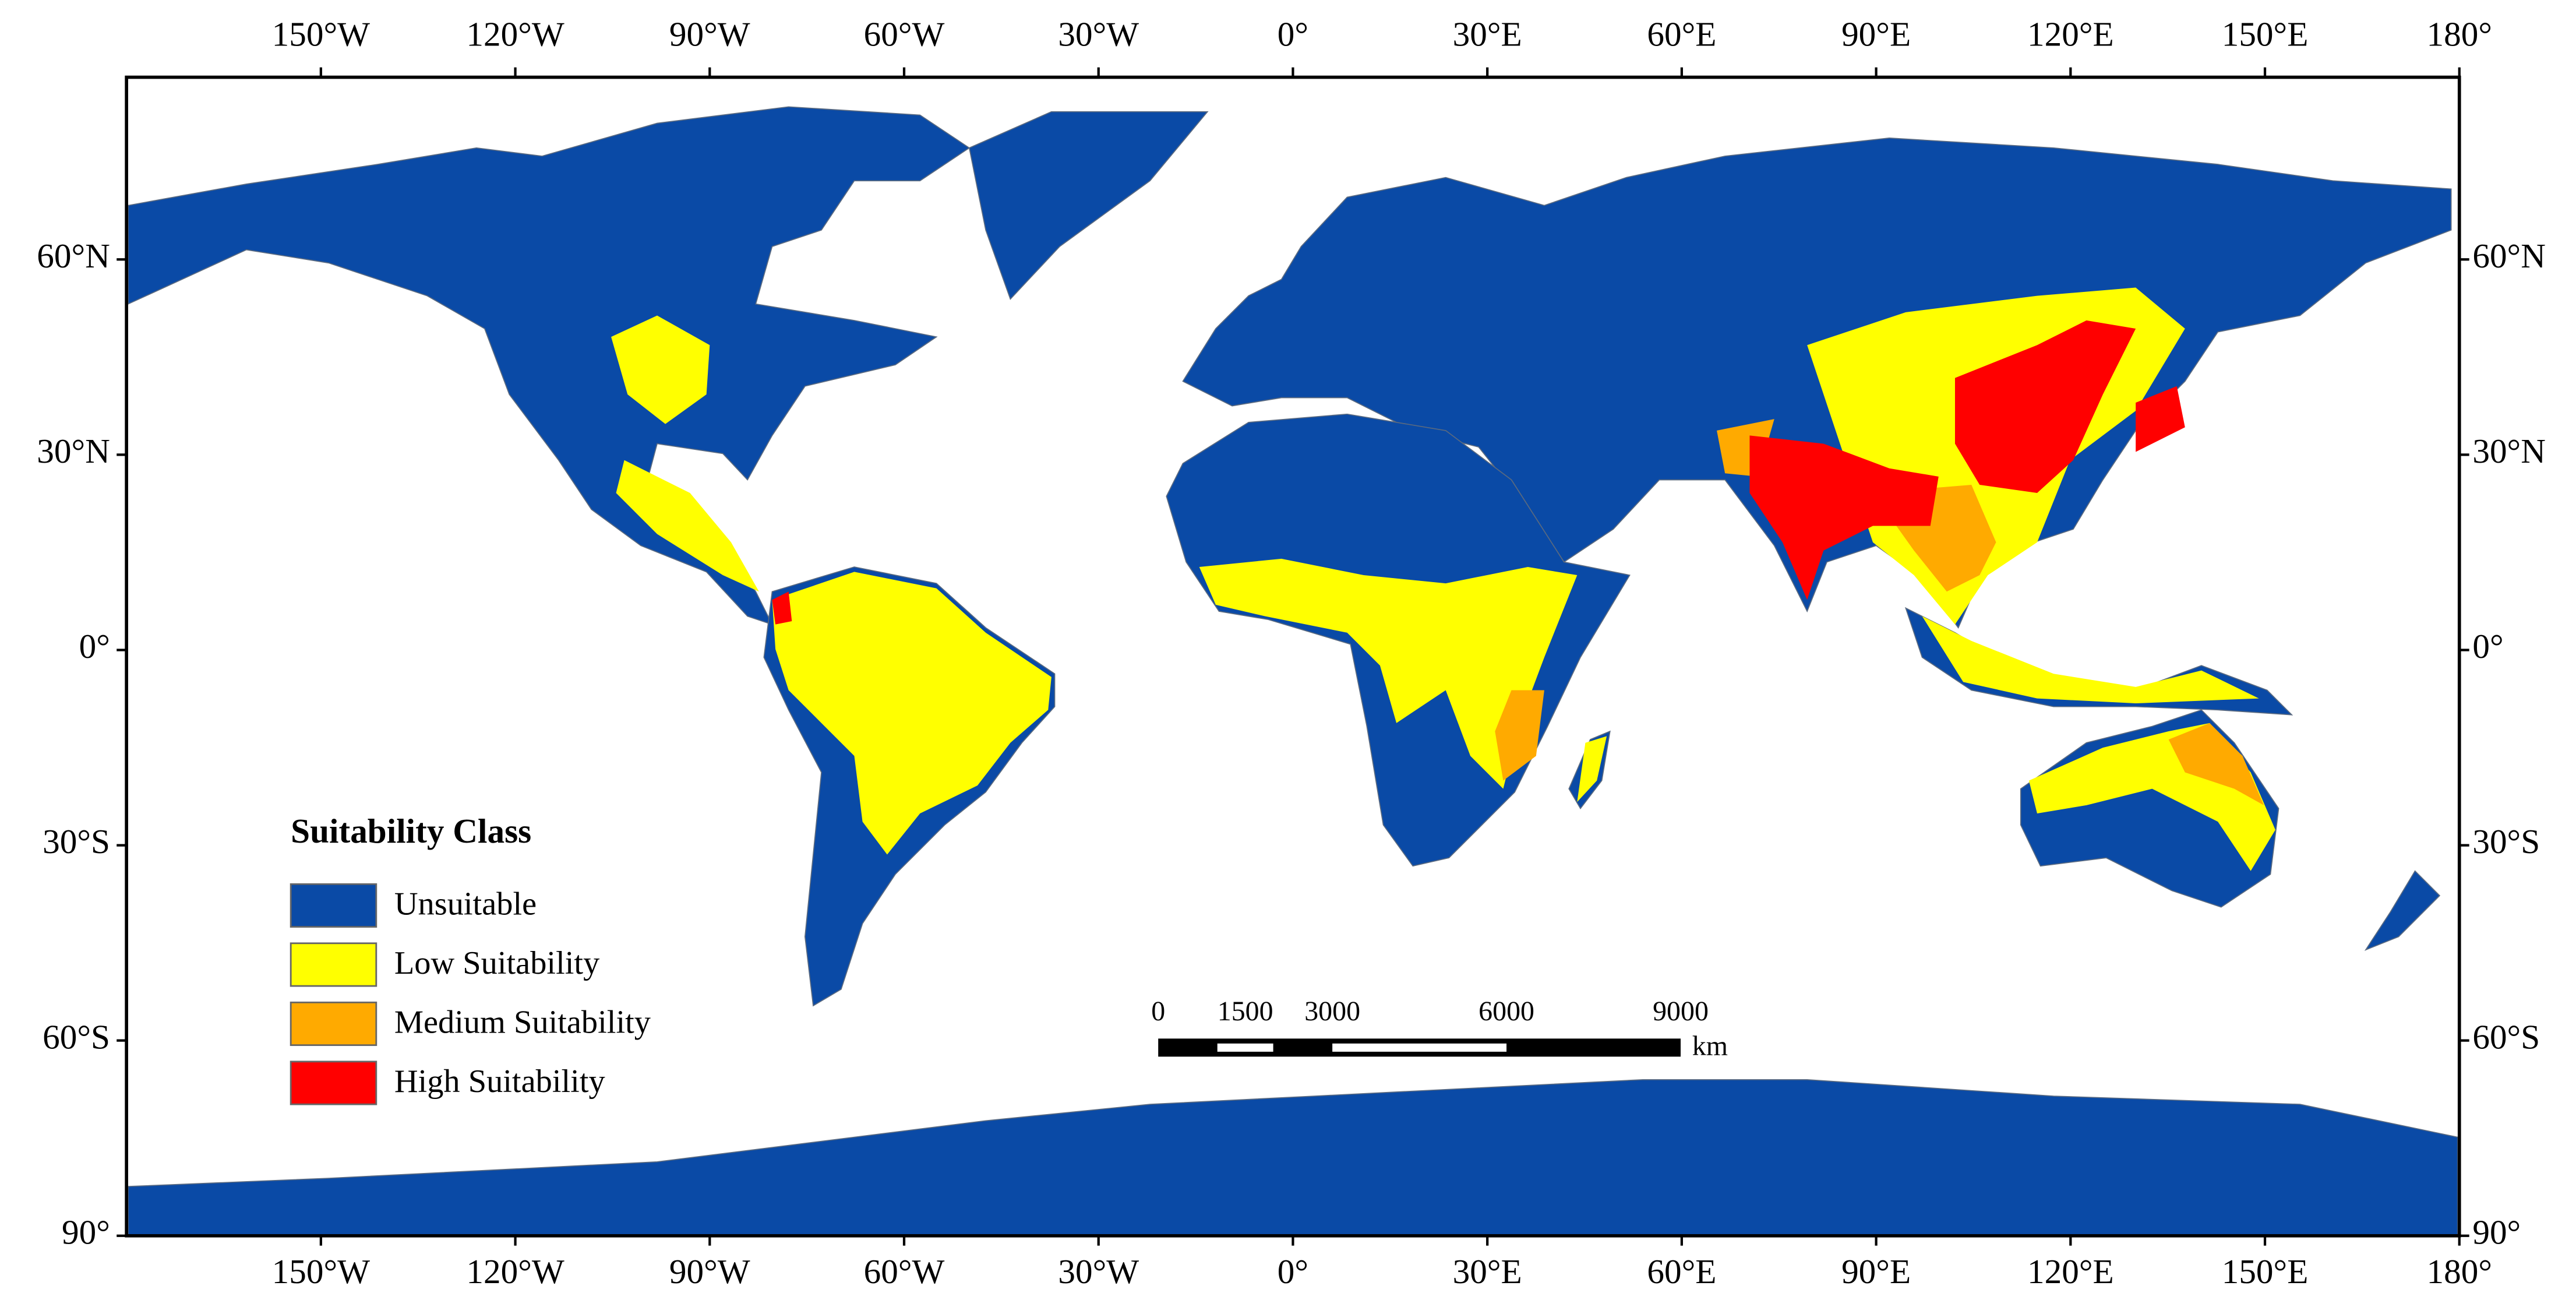  What do you see at coordinates (2265, 34) in the screenshot?
I see `lon-label-top: 150°E` at bounding box center [2265, 34].